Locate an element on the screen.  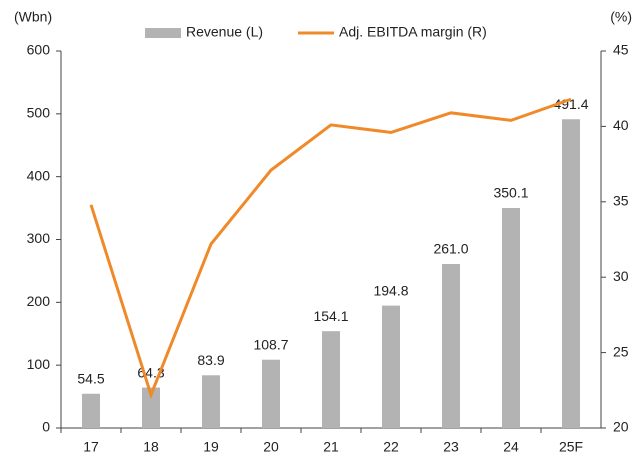
y2-tick-label: 30 is located at coordinates (621, 276).